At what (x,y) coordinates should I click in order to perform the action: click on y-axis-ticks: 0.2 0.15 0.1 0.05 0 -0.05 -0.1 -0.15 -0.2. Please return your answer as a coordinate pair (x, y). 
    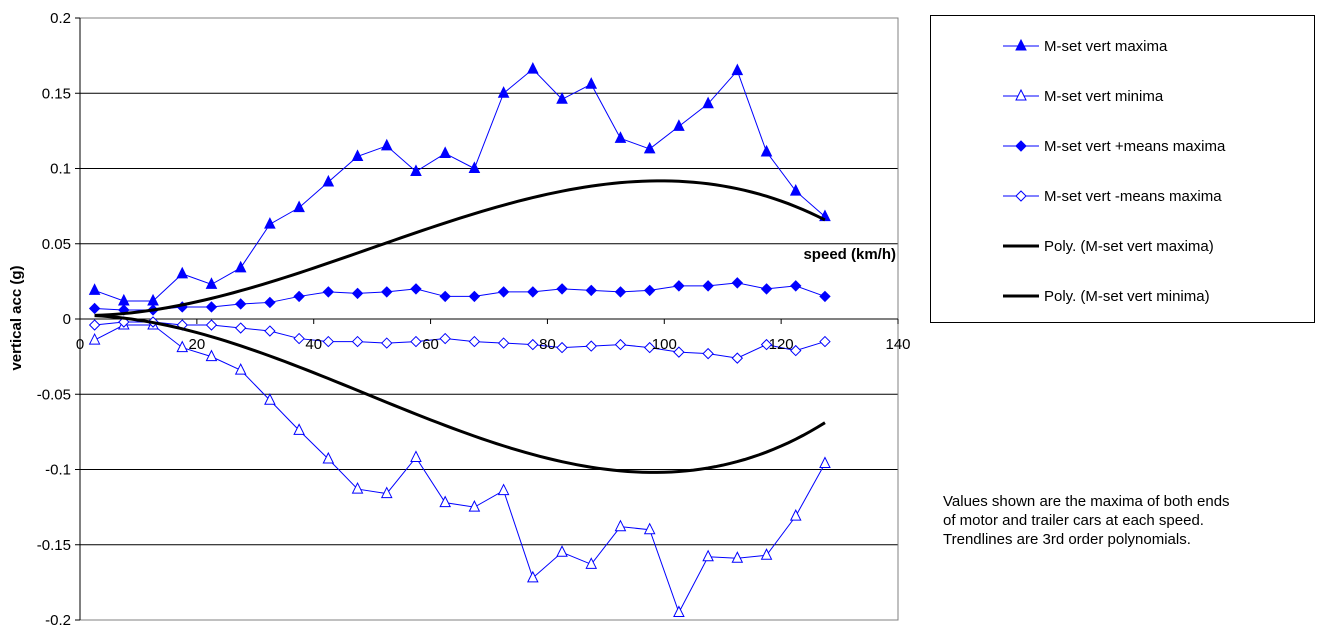
    Looking at the image, I should click on (58, 319).